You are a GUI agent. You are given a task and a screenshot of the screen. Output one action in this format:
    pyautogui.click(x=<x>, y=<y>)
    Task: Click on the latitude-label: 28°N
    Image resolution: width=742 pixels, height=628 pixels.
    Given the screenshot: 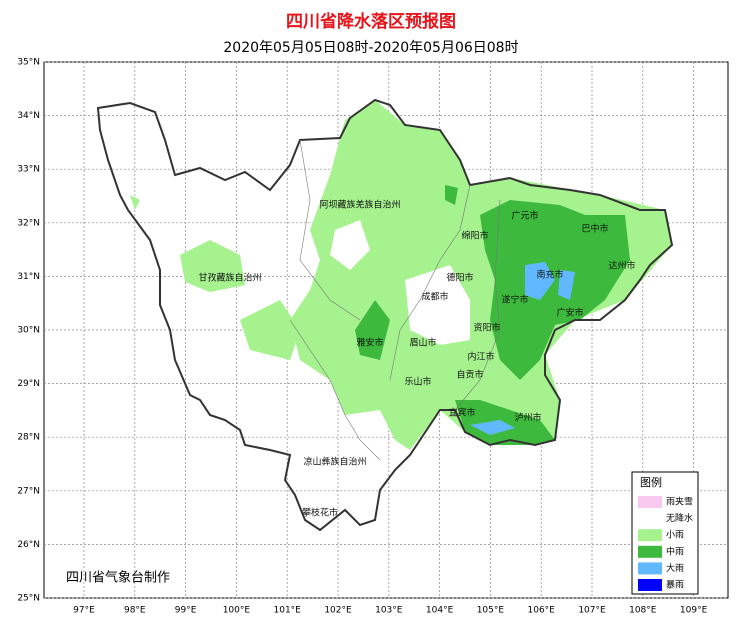 What is the action you would take?
    pyautogui.click(x=28, y=438)
    